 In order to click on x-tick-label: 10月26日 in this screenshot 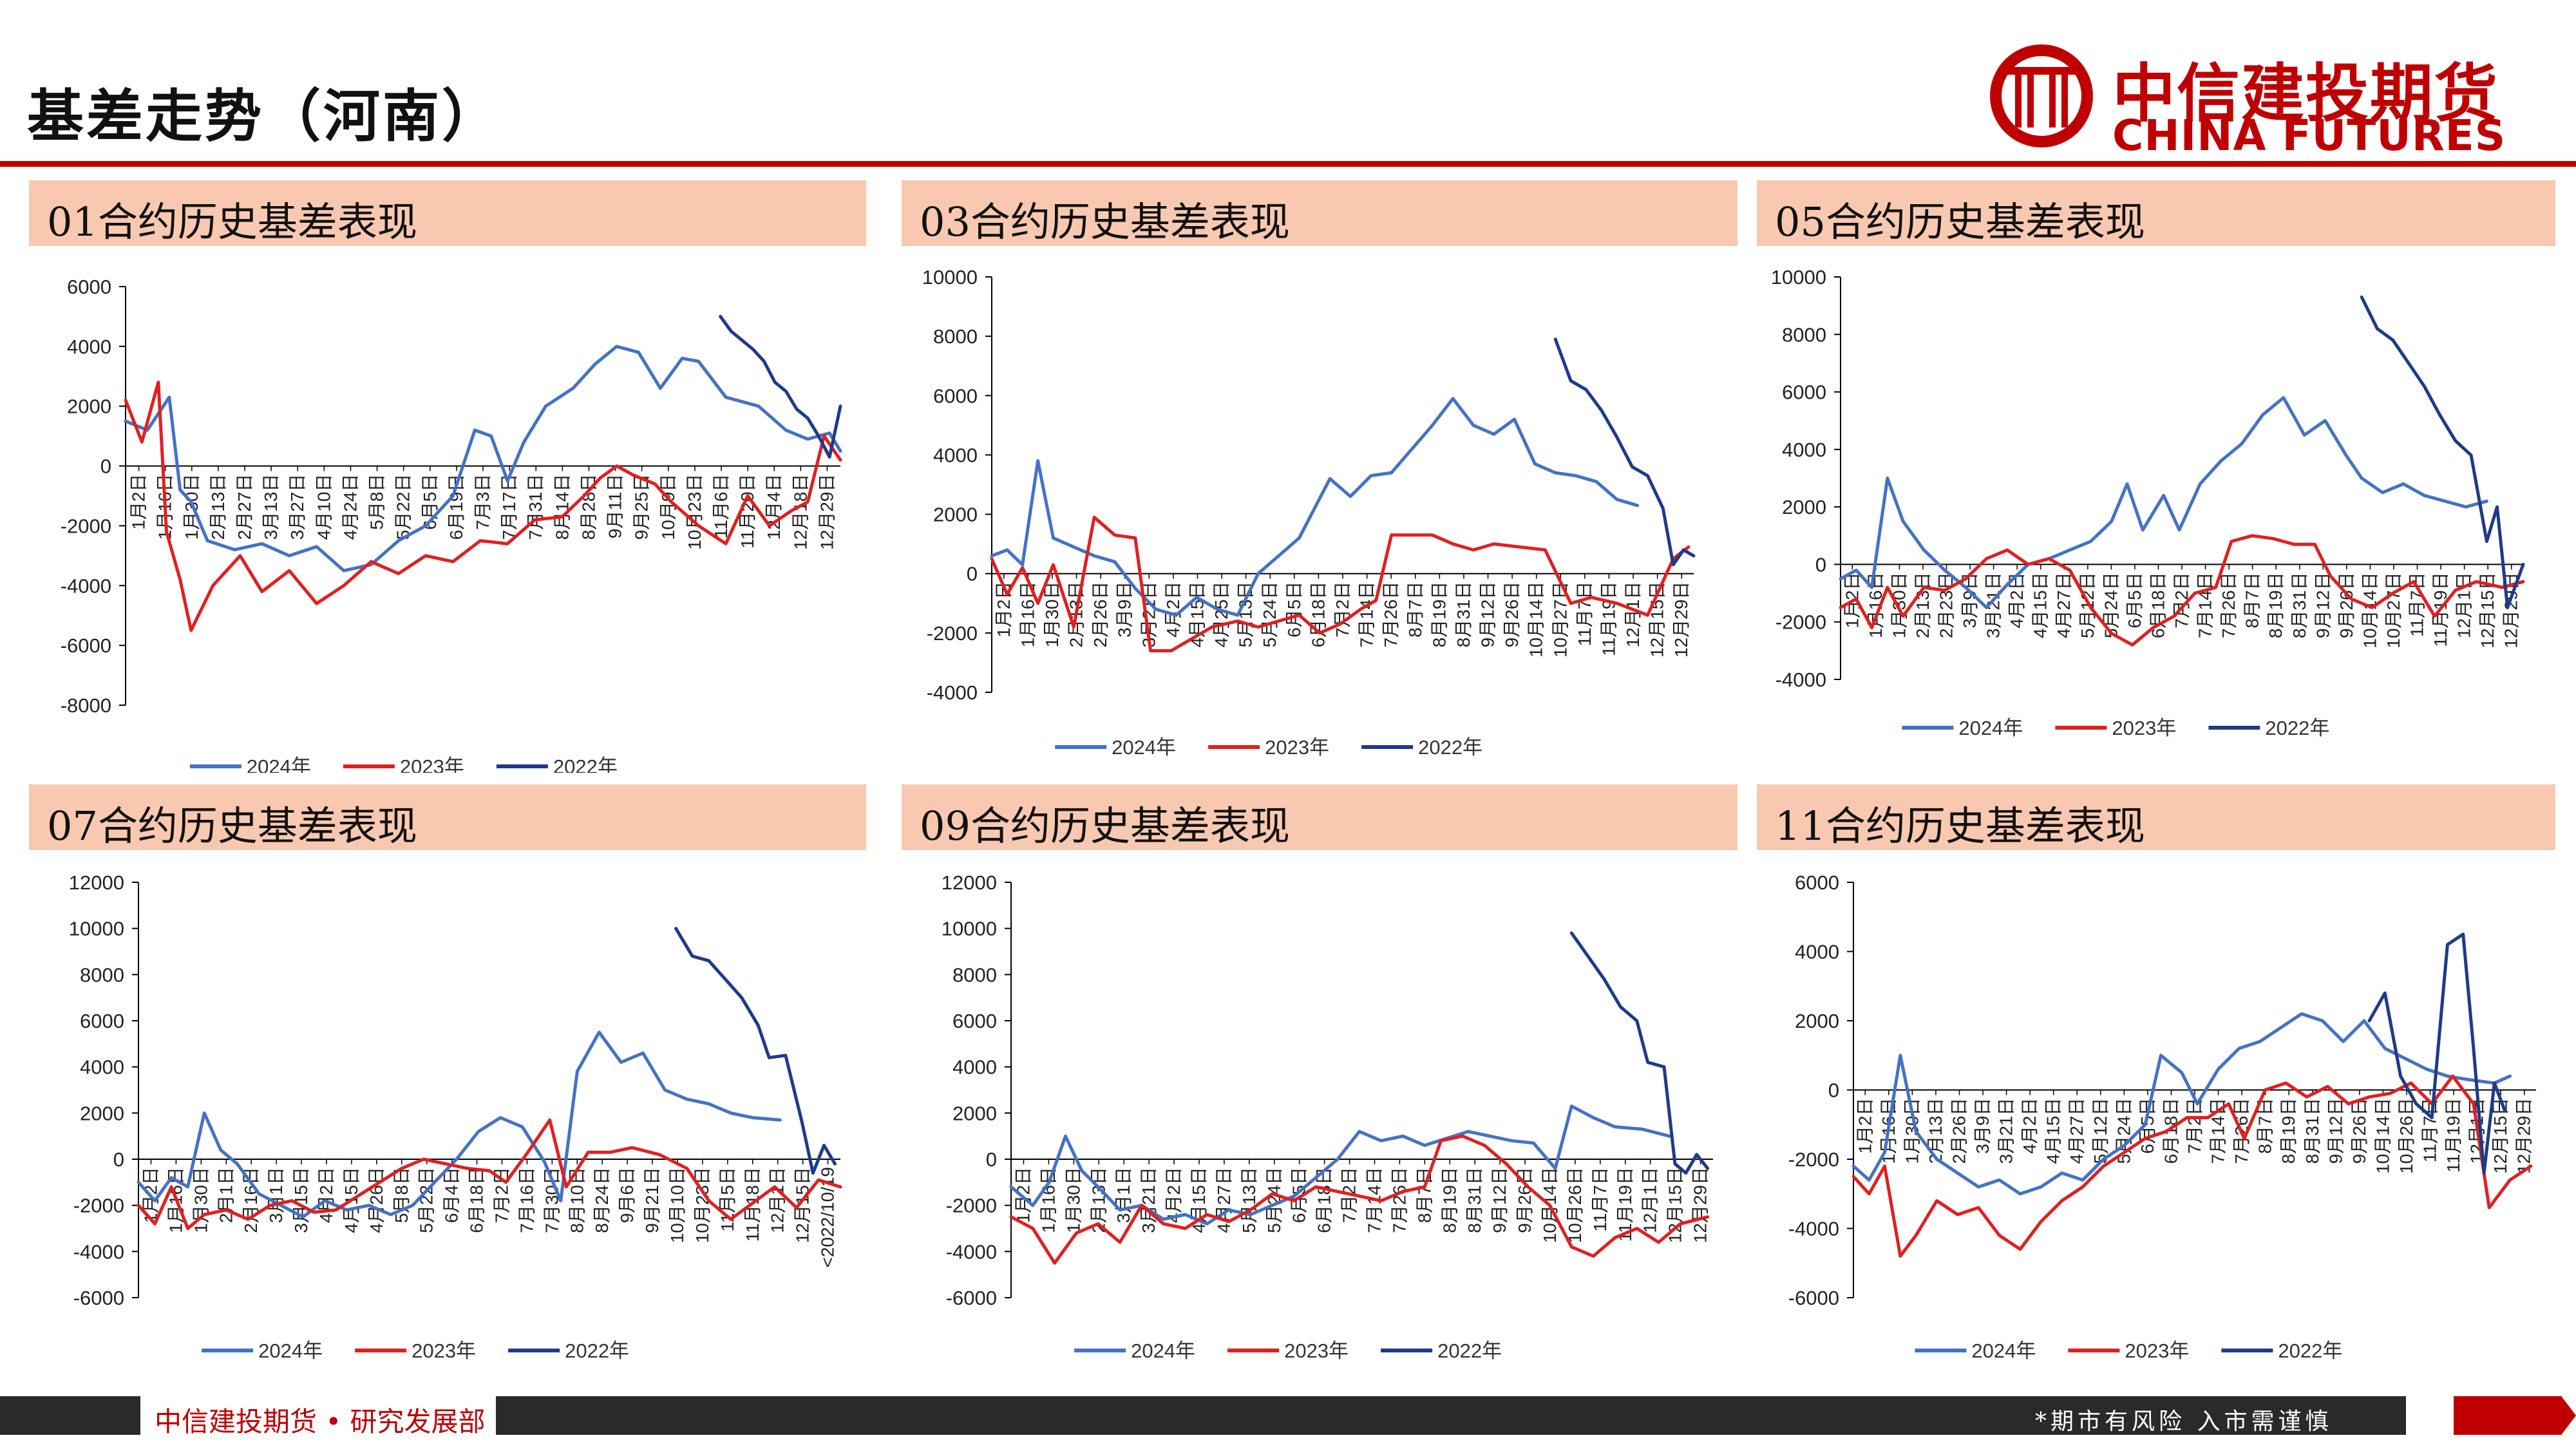, I will do `click(1575, 1205)`.